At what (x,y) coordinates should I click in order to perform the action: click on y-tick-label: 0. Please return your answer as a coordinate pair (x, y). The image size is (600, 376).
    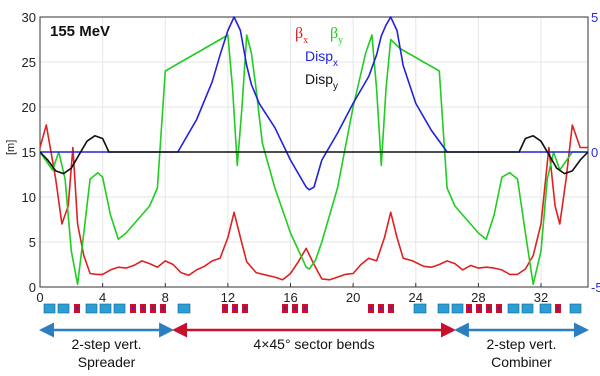
    Looking at the image, I should click on (32, 287).